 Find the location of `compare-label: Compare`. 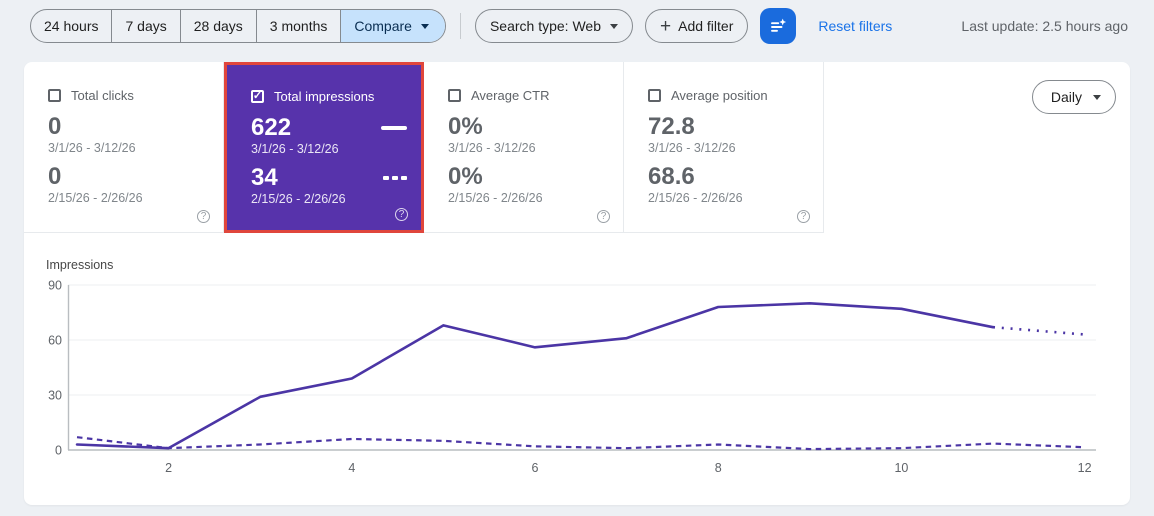

compare-label: Compare is located at coordinates (383, 26).